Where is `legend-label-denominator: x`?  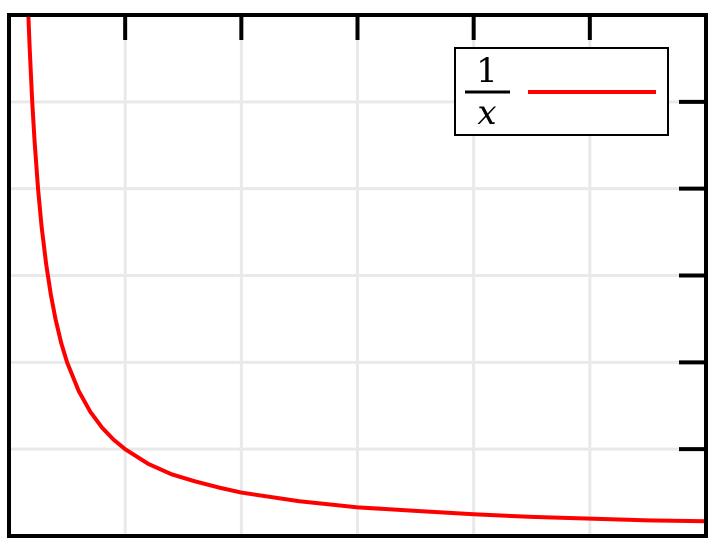 legend-label-denominator: x is located at coordinates (486, 113).